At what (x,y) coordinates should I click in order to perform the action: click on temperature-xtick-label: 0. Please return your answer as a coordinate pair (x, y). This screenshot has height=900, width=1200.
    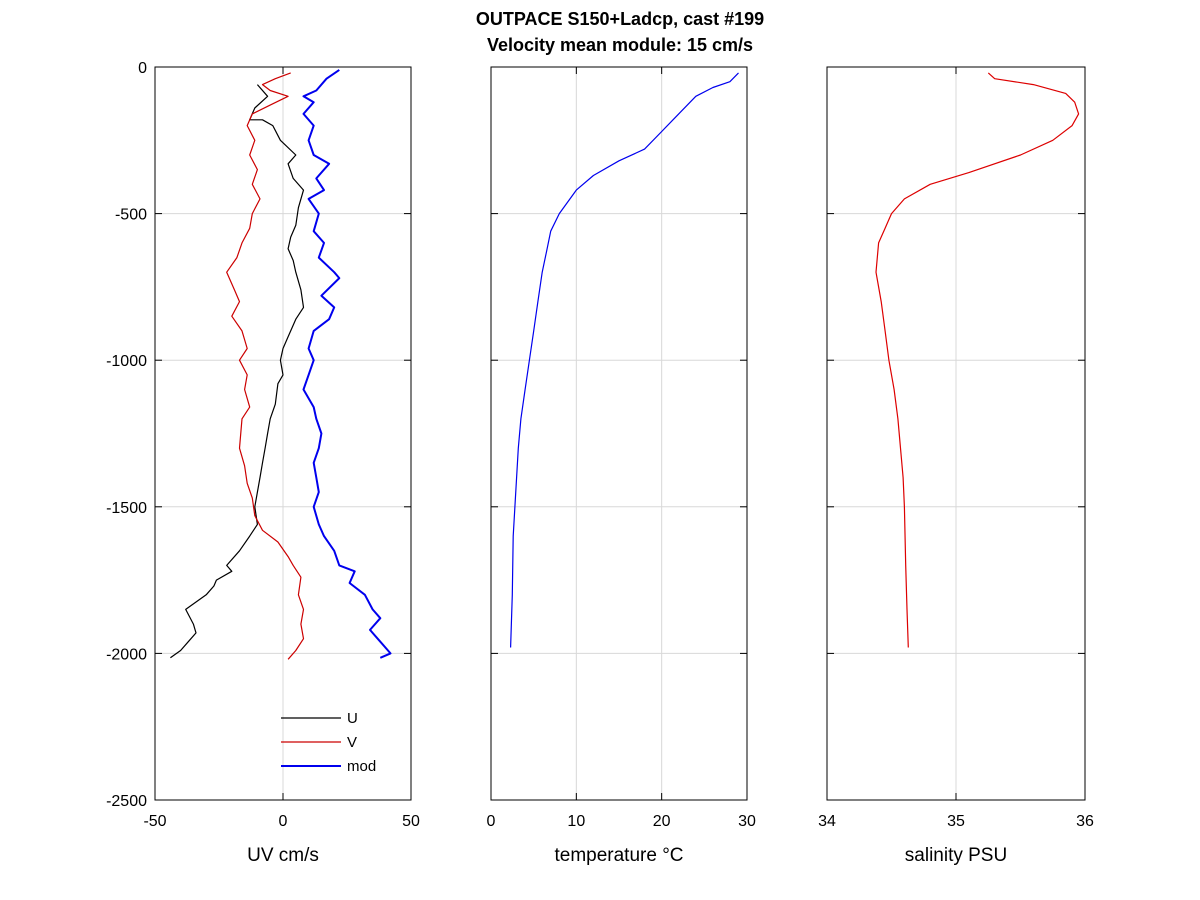
    Looking at the image, I should click on (491, 821).